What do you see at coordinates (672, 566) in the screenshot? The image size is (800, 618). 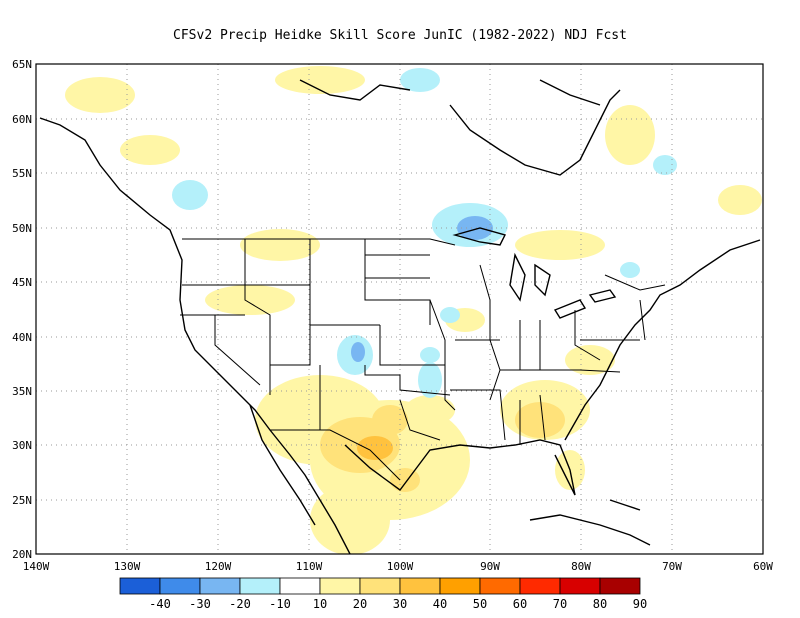 I see `lon-label: 70W` at bounding box center [672, 566].